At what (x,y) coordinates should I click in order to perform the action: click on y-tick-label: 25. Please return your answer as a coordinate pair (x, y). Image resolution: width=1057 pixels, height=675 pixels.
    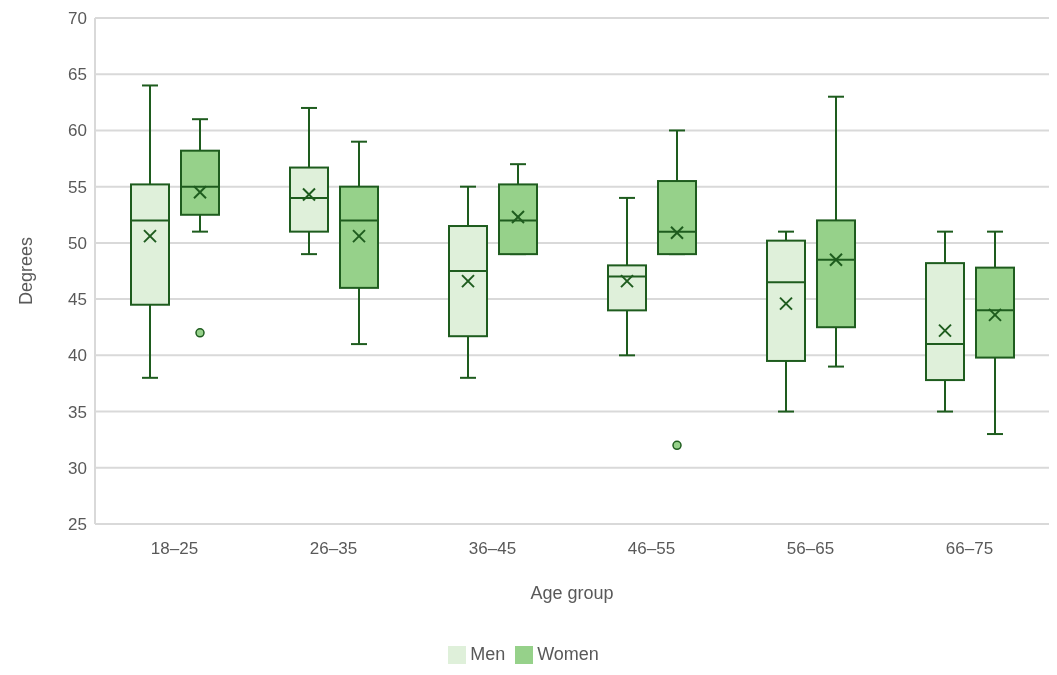
    Looking at the image, I should click on (77, 525).